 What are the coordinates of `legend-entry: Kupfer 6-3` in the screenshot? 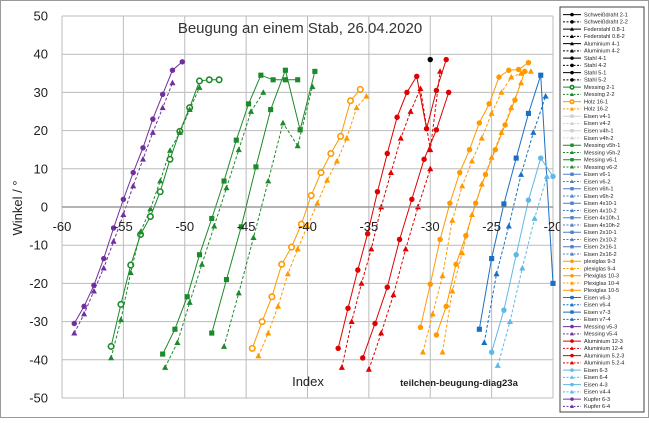 It's located at (586, 400).